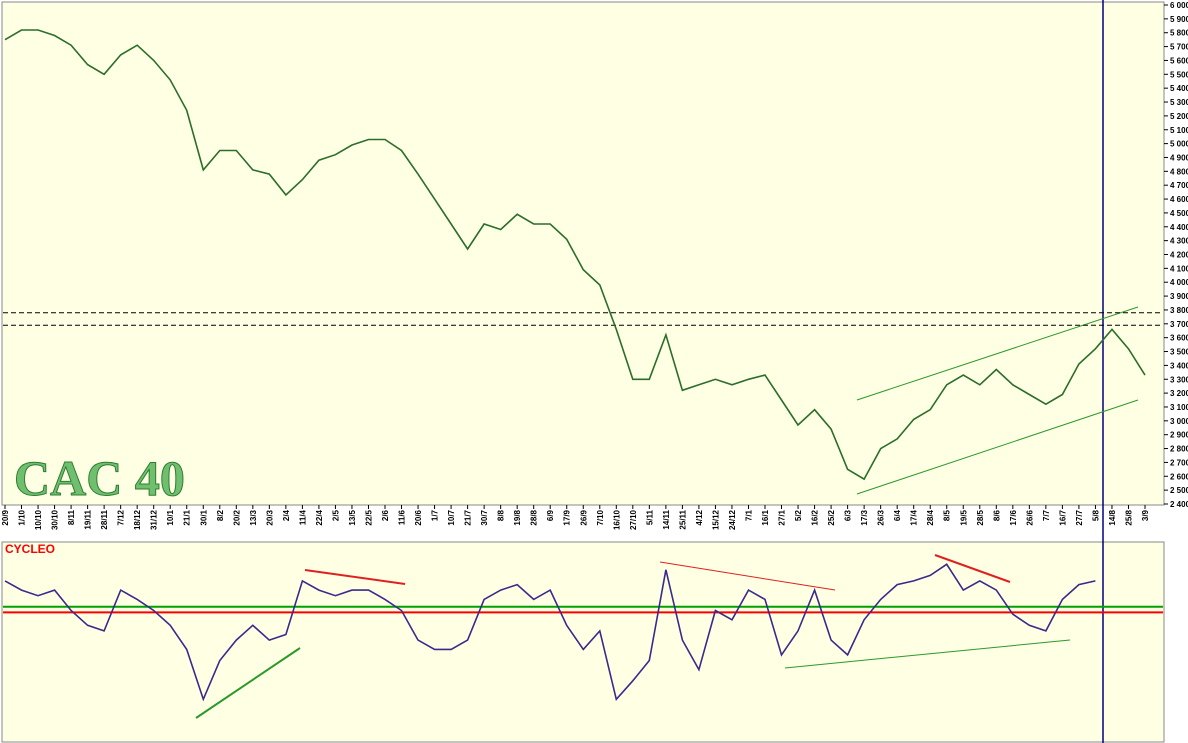  I want to click on x-tick-label: 11/6, so click(402, 517).